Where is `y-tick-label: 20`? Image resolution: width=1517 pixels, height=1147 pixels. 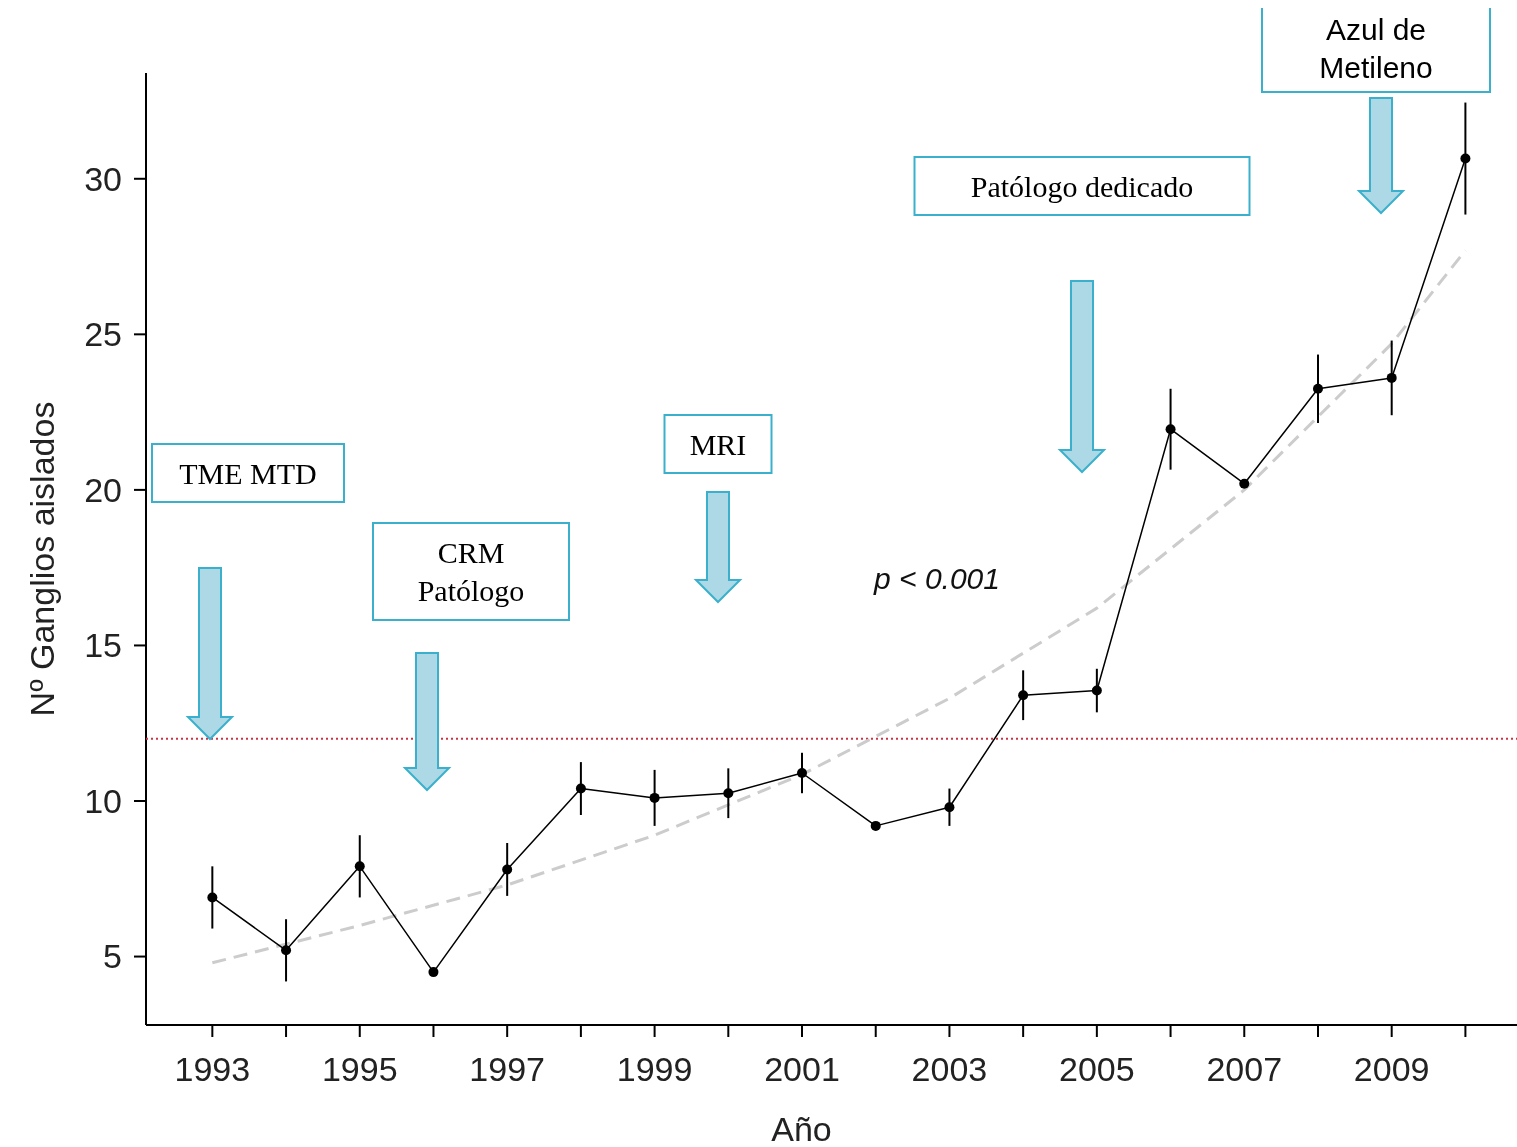
y-tick-label: 20 is located at coordinates (103, 489).